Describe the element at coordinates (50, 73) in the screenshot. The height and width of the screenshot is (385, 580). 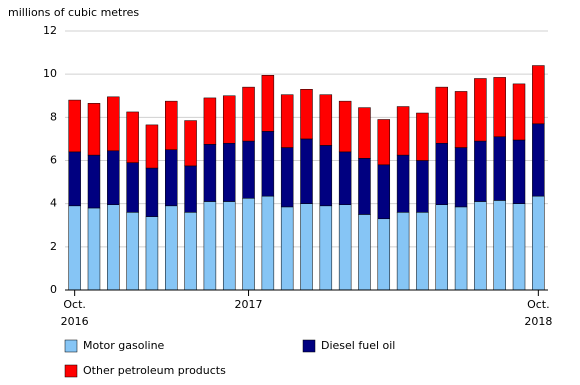
I see `y-tick-label: 10` at that location.